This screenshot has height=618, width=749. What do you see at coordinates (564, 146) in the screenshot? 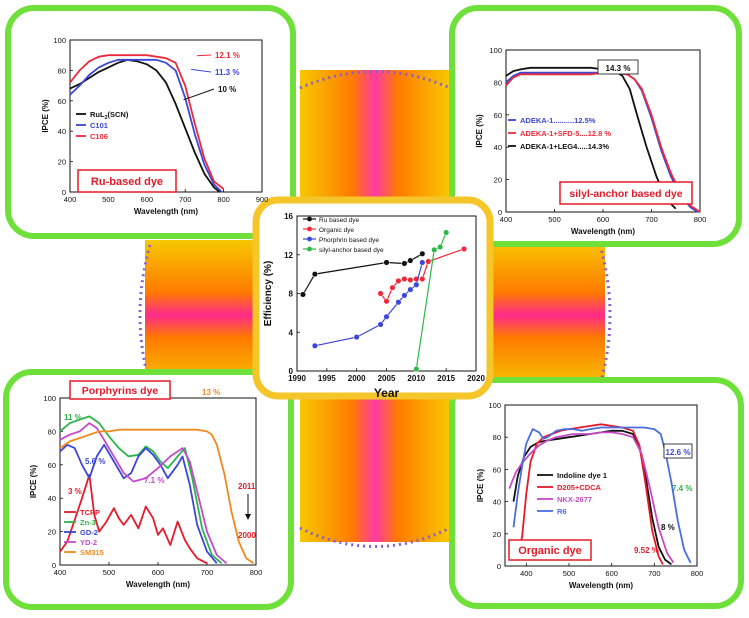
I see `legend-entry: ADEKA-1+LEG4.....14.3%` at bounding box center [564, 146].